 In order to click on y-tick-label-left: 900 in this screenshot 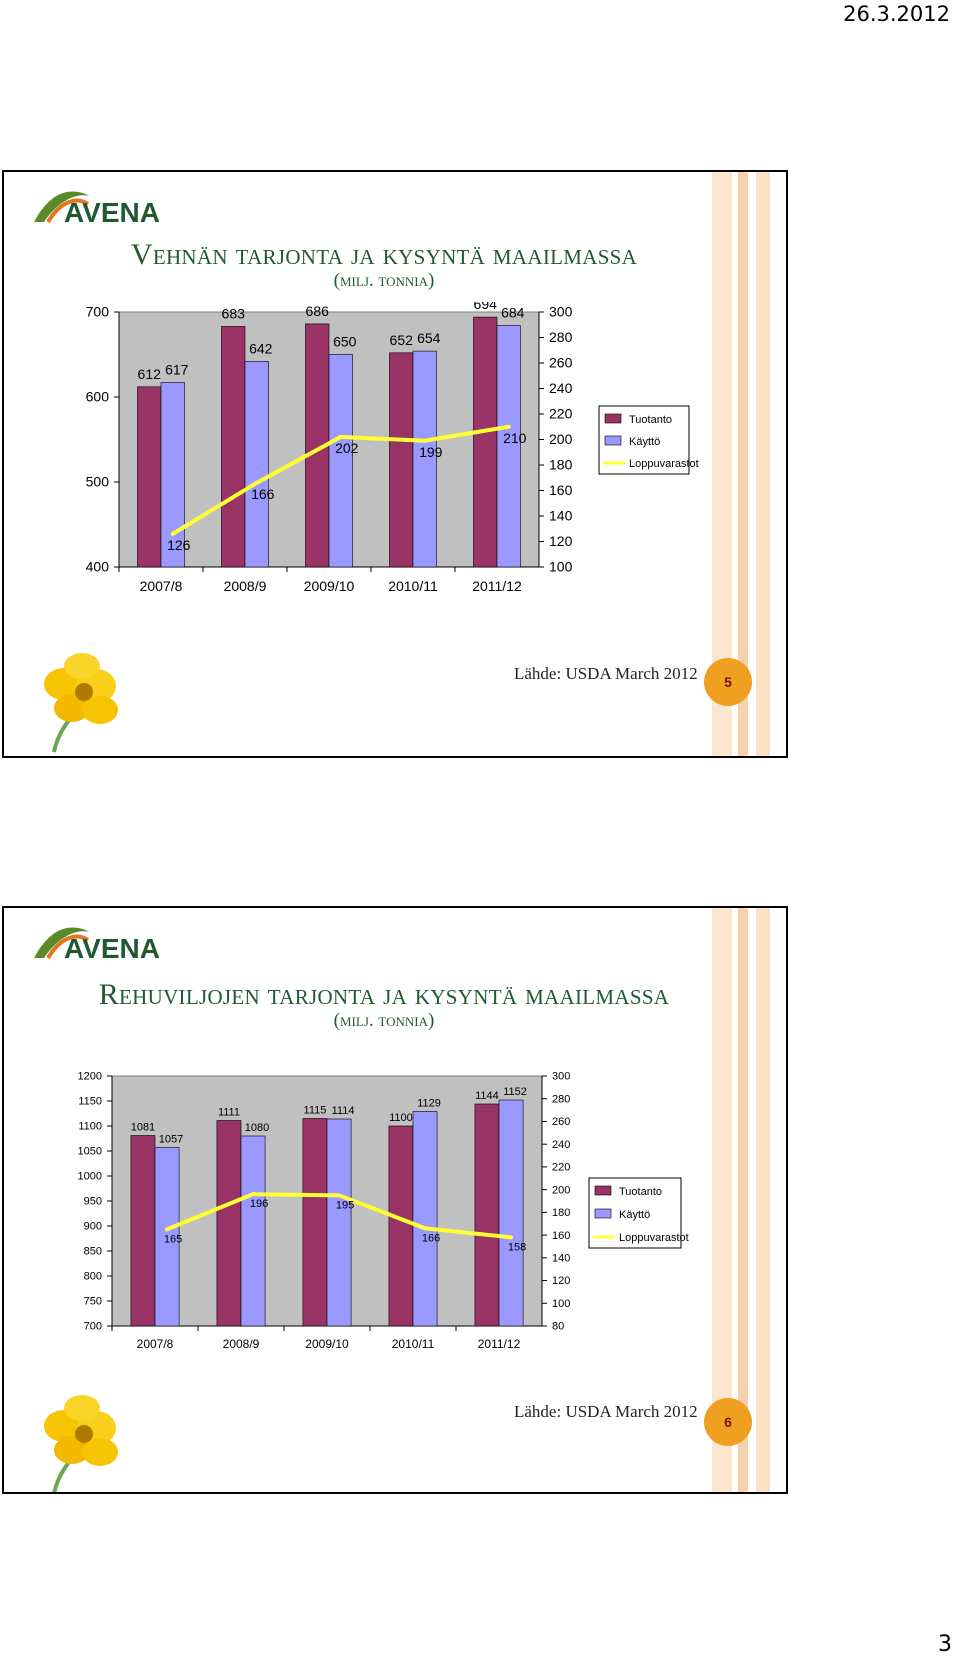, I will do `click(93, 1227)`.